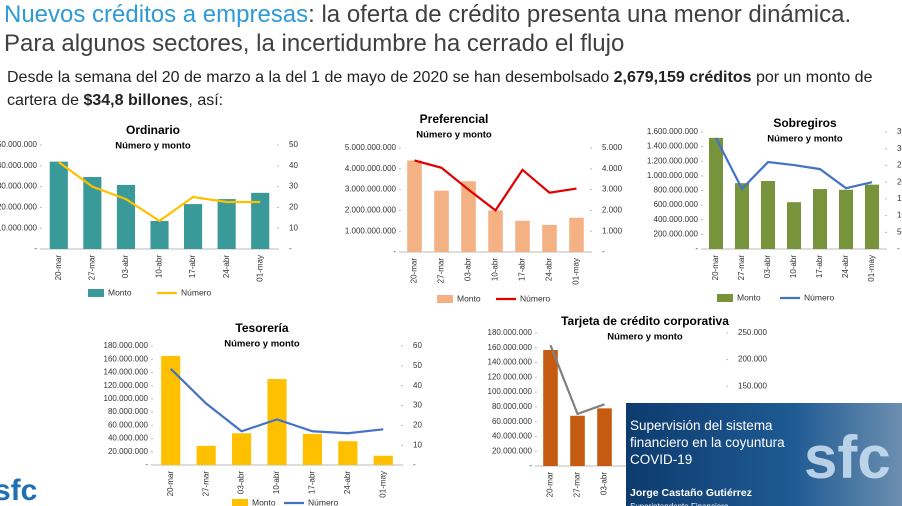 The width and height of the screenshot is (902, 506). What do you see at coordinates (847, 457) in the screenshot?
I see `video-badge: sfc` at bounding box center [847, 457].